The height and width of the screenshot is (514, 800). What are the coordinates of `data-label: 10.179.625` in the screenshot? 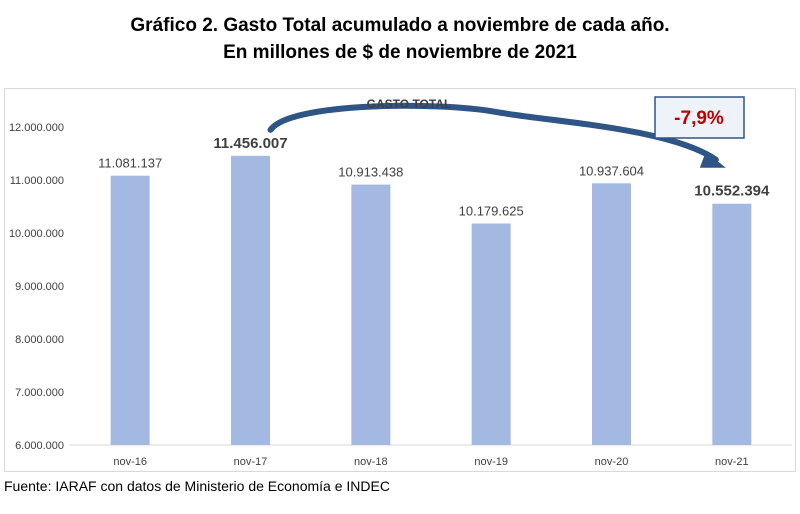 It's located at (491, 210).